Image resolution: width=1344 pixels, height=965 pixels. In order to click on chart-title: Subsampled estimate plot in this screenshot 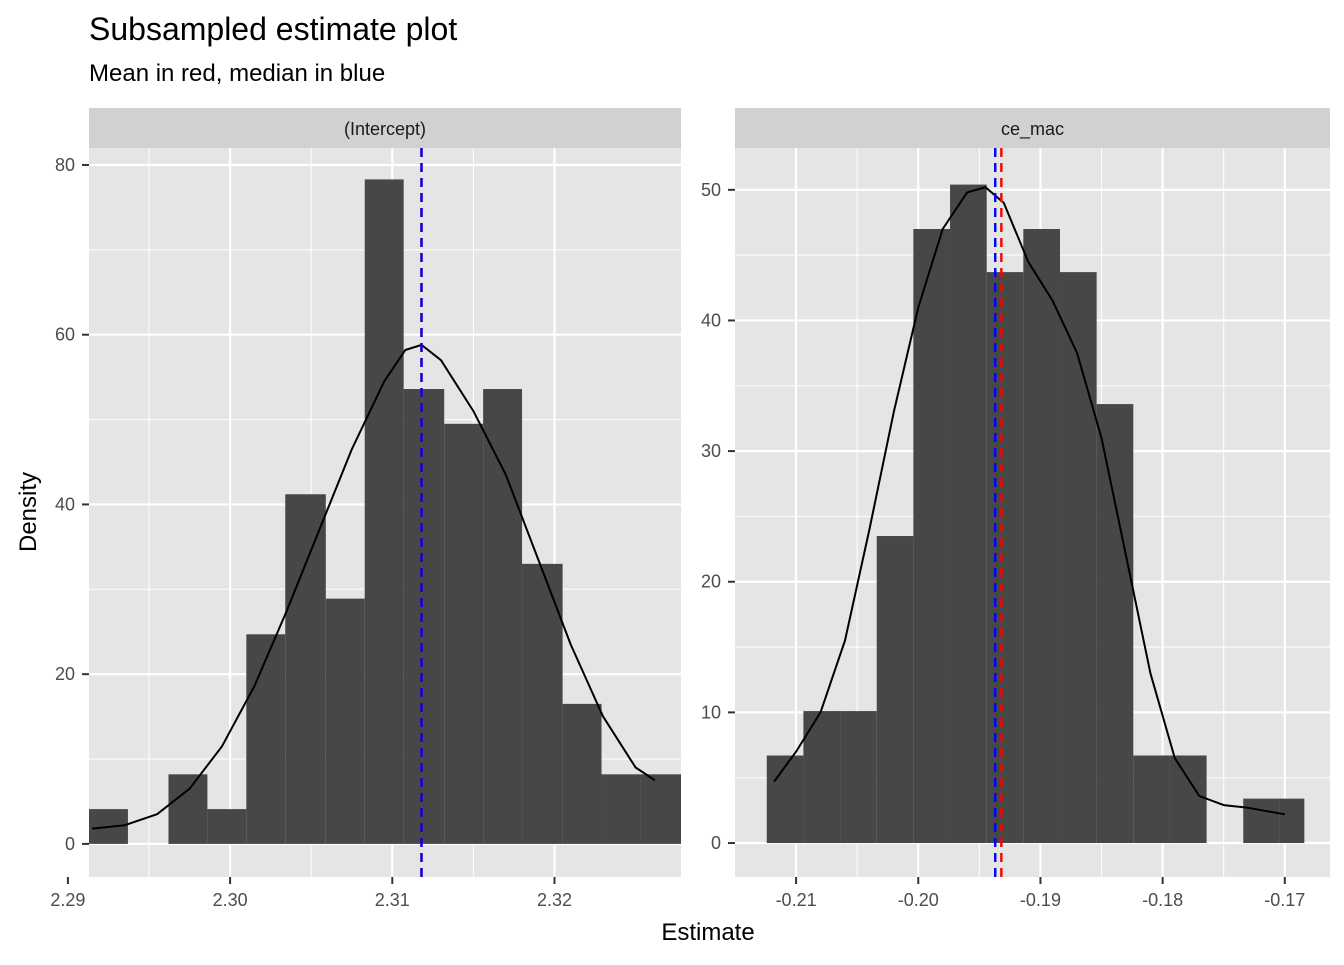, I will do `click(273, 29)`.